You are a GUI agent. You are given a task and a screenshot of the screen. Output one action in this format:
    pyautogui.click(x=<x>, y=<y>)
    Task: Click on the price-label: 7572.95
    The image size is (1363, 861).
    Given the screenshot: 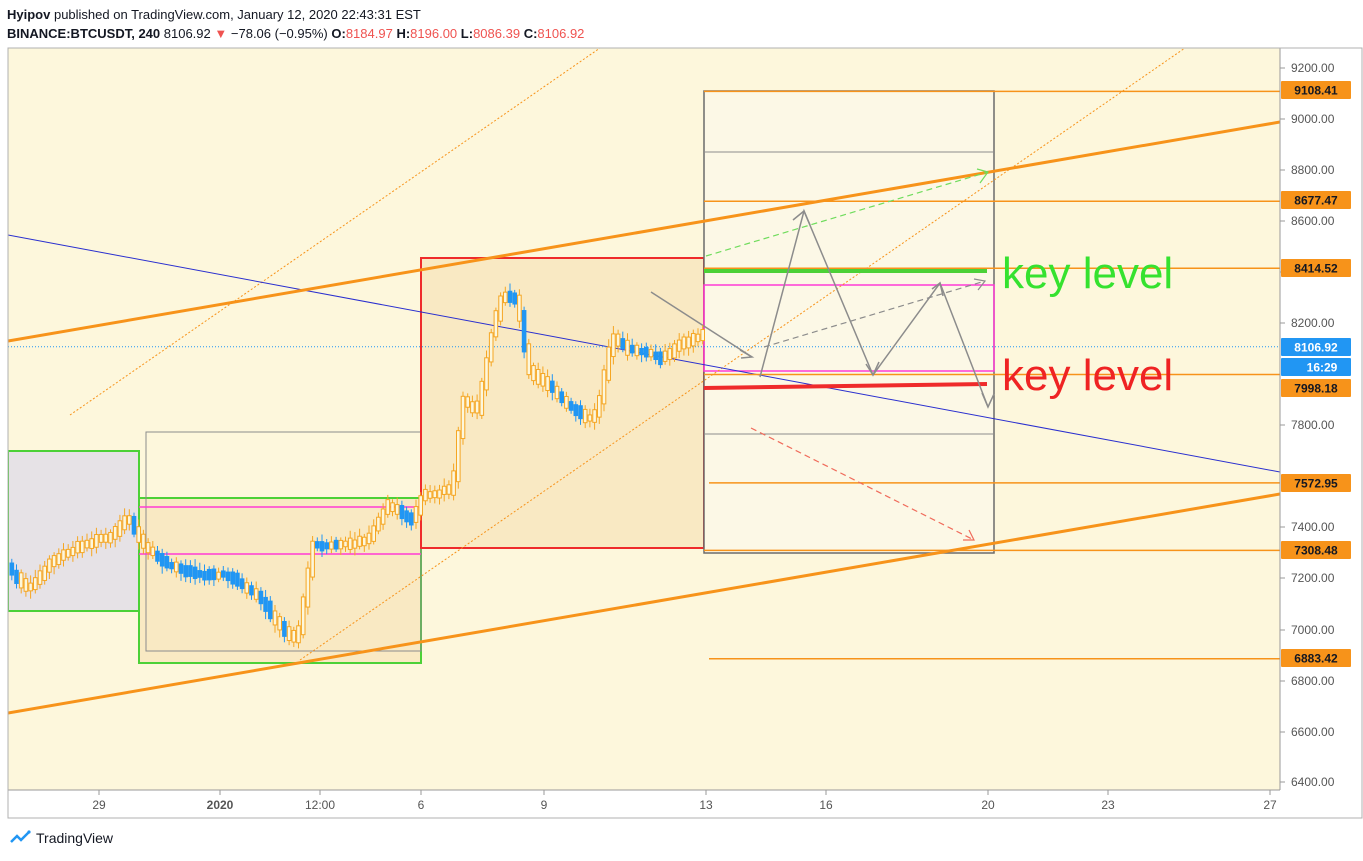 What is the action you would take?
    pyautogui.click(x=1316, y=484)
    